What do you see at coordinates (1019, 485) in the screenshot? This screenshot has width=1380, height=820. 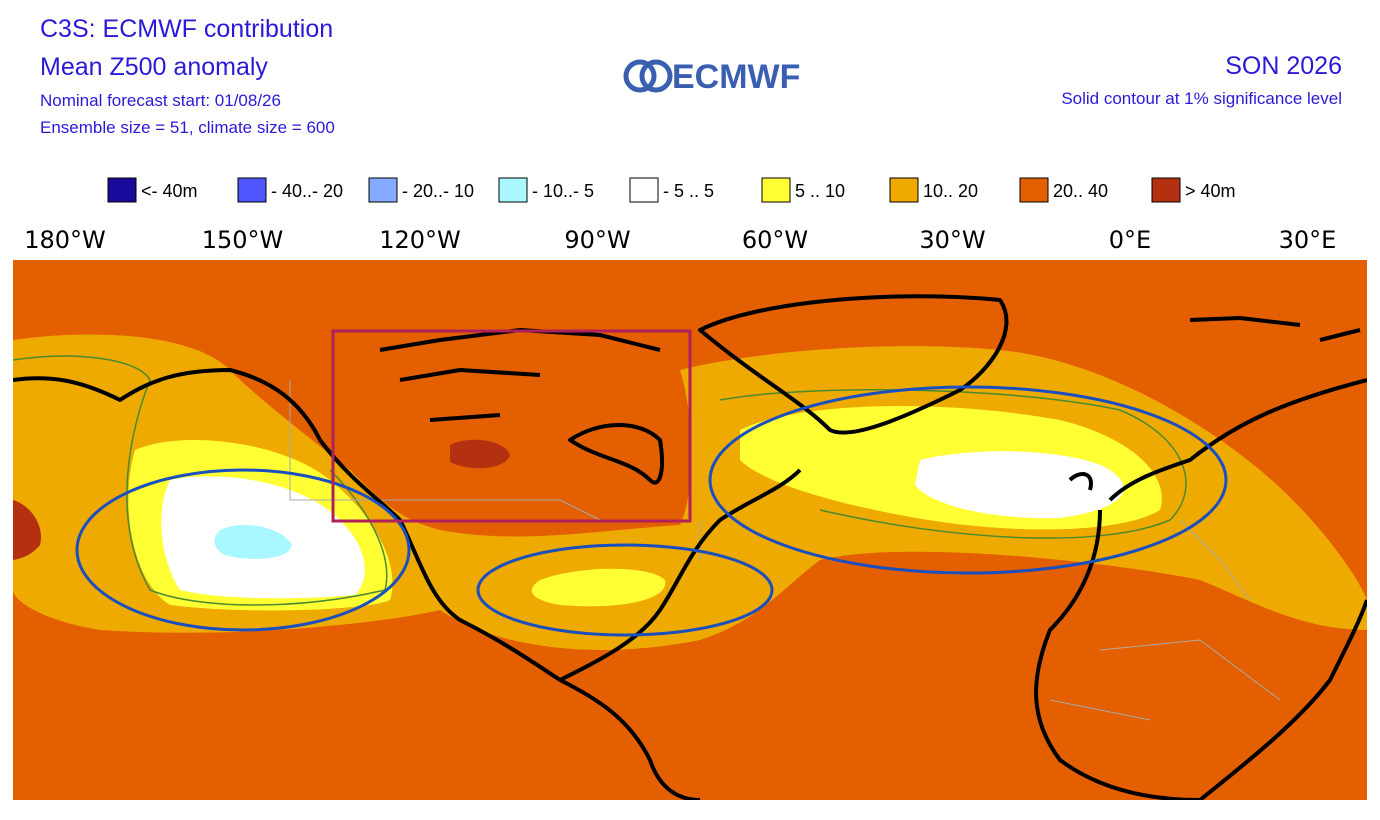 I see `anomaly-white` at bounding box center [1019, 485].